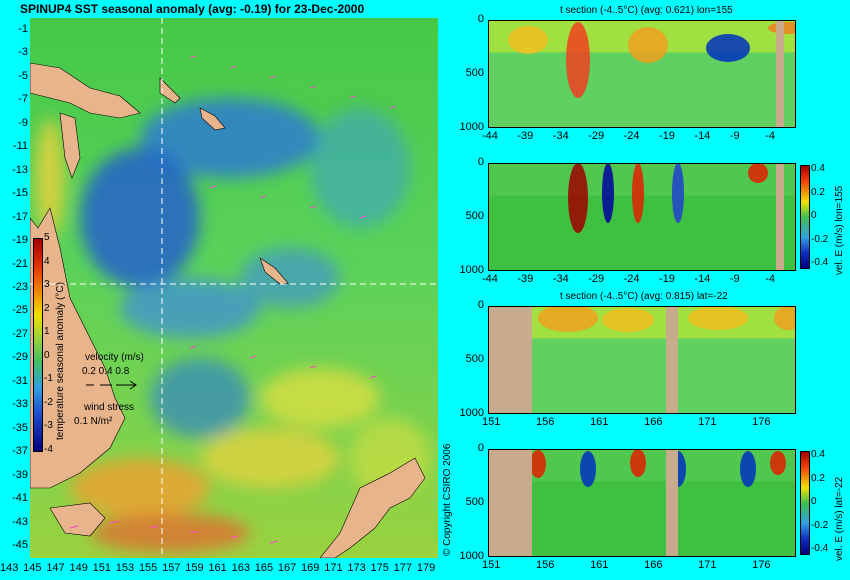 This screenshot has height=580, width=850. I want to click on lon-tick-label: 173, so click(356, 568).